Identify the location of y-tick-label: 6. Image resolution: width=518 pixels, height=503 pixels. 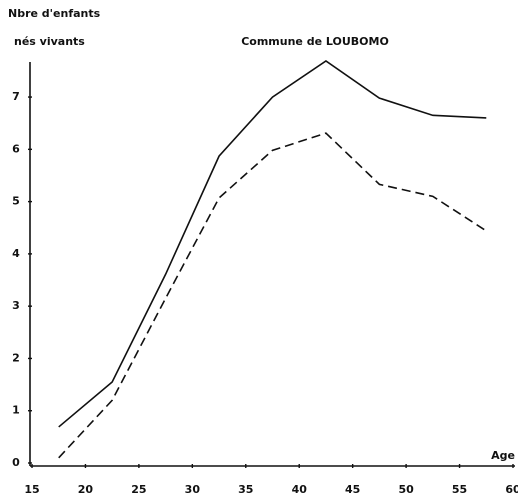
(16, 148).